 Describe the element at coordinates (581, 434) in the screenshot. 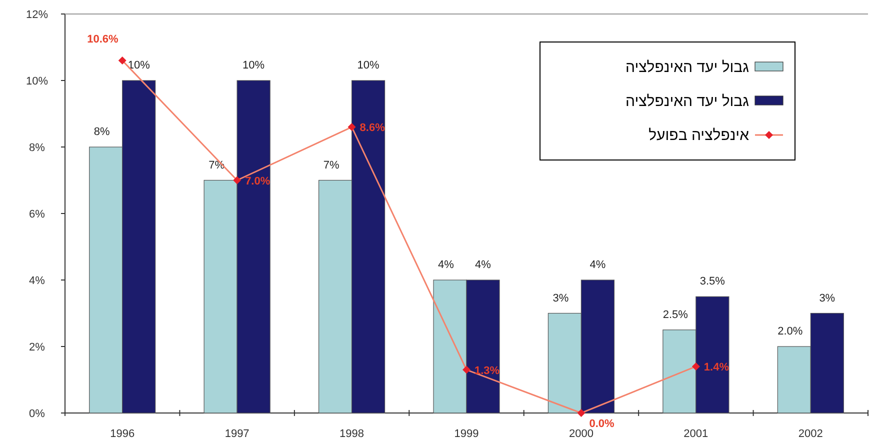

I see `x-tick-label: 2000` at that location.